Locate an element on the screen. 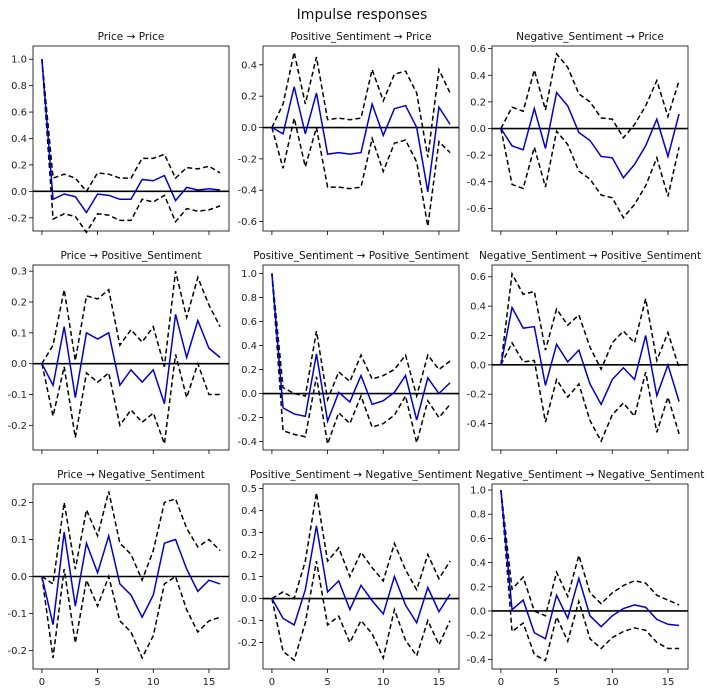 The image size is (707, 700). y-tick-label: -0.6 is located at coordinates (247, 222).